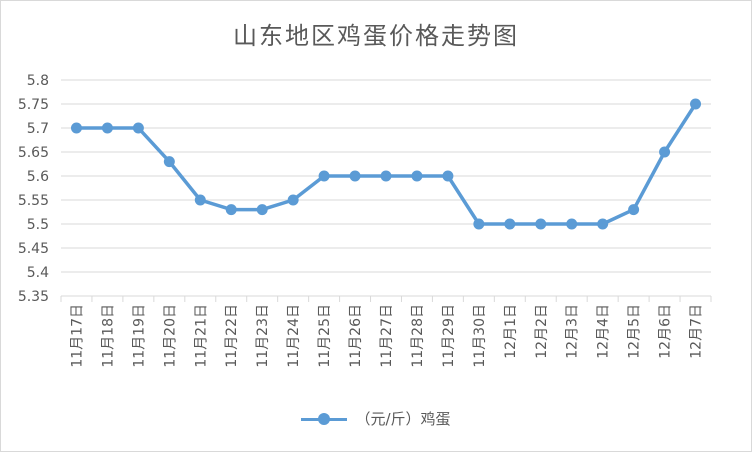 The height and width of the screenshot is (452, 752). What do you see at coordinates (38, 273) in the screenshot?
I see `y-tick-label: 5.4` at bounding box center [38, 273].